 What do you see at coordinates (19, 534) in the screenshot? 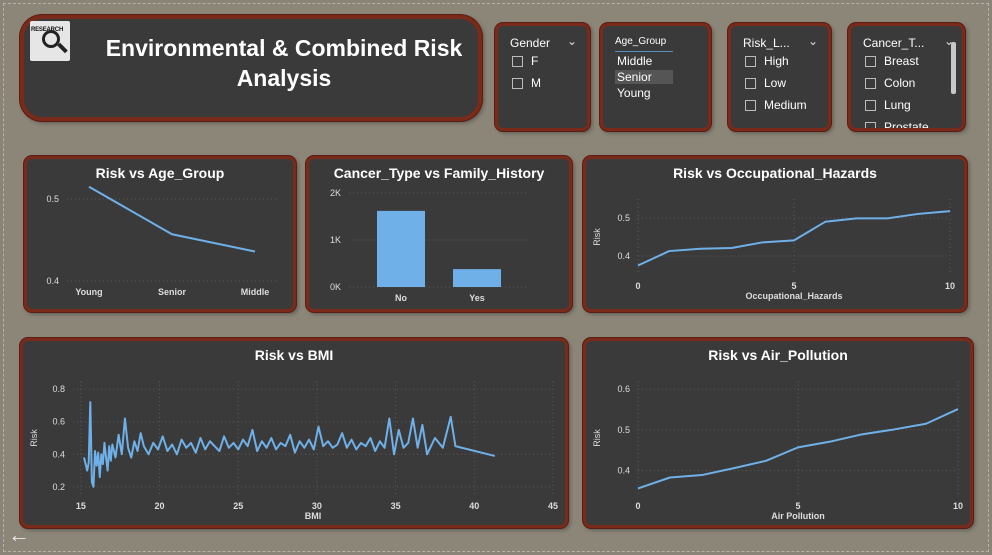
I see `back-arrow-icon: ←` at bounding box center [19, 534].